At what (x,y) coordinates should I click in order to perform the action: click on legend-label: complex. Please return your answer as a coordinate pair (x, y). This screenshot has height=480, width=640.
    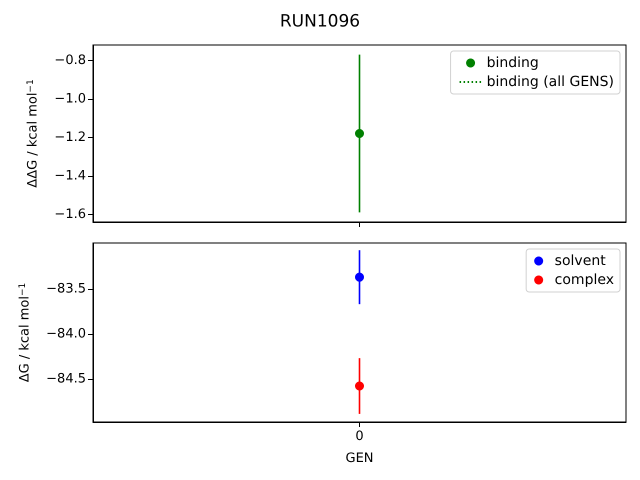
    Looking at the image, I should click on (584, 280).